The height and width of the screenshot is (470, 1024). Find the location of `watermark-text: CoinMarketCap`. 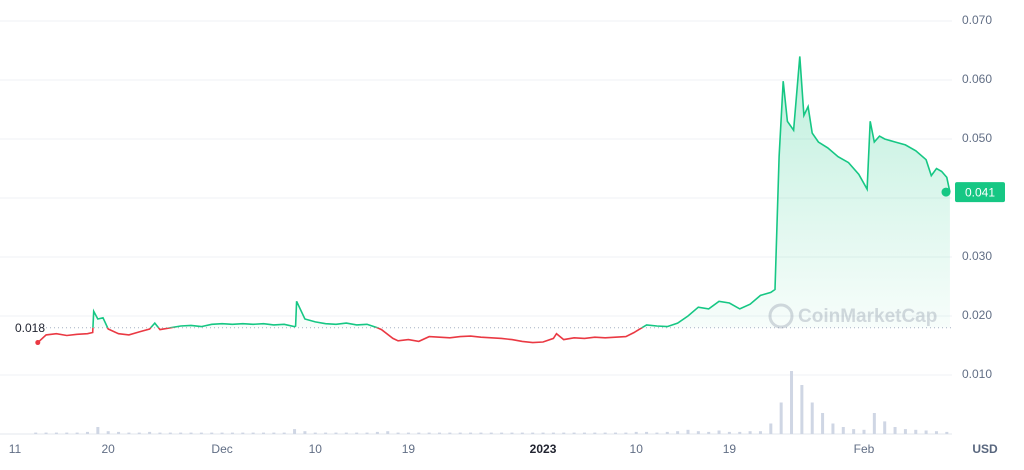

watermark-text: CoinMarketCap is located at coordinates (867, 316).